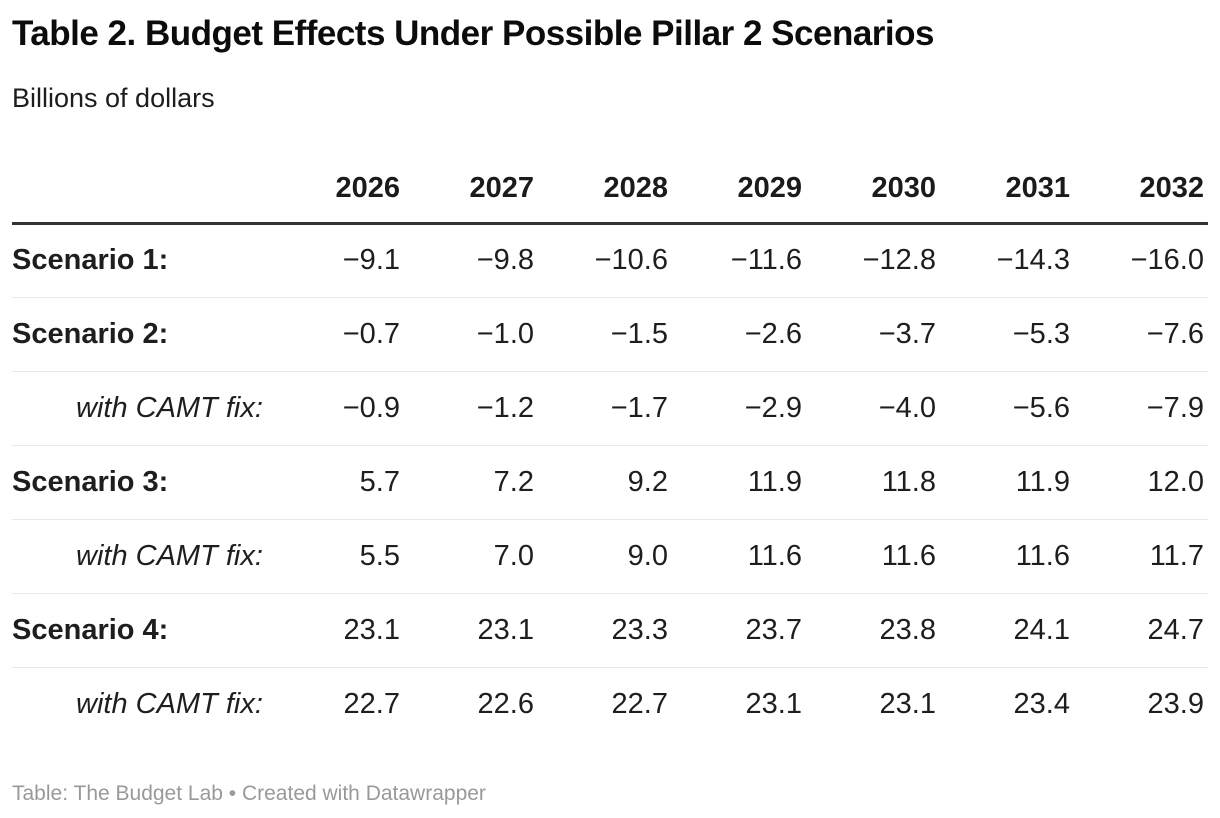  Describe the element at coordinates (739, 260) in the screenshot. I see `cell-value: −11.6` at that location.